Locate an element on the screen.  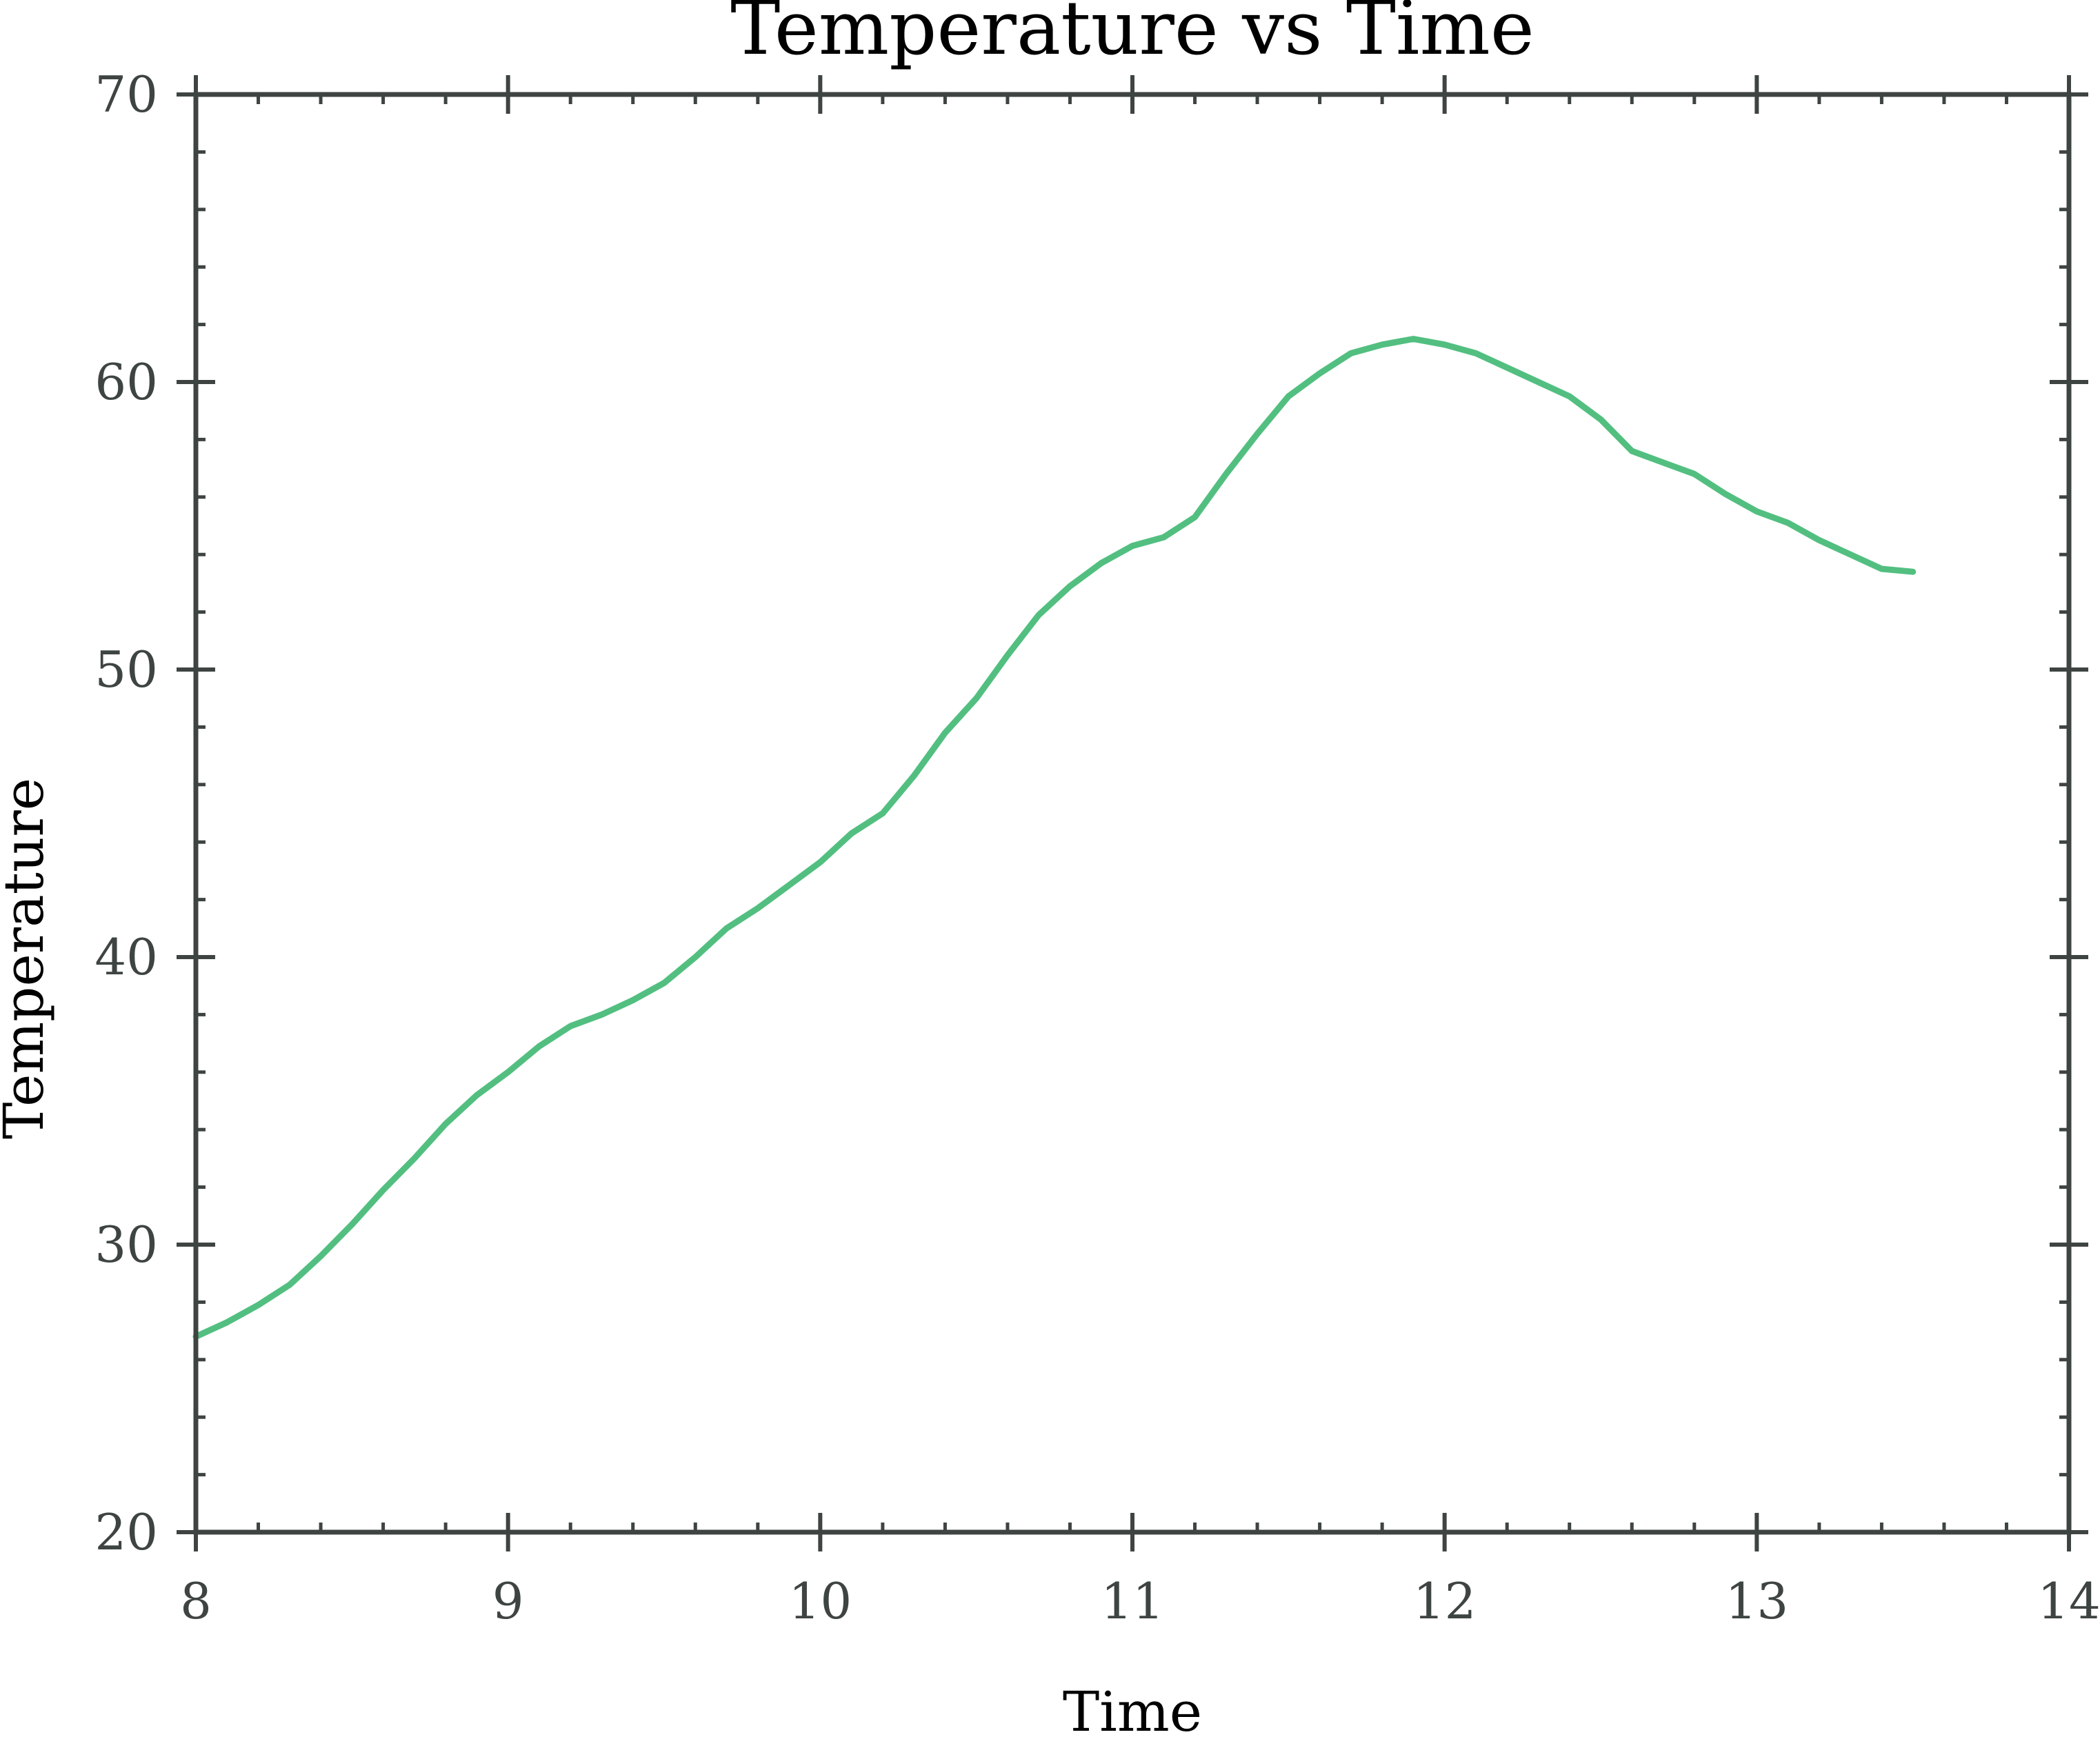
x-tick-labels: 8 9 10 11 12 13 14 is located at coordinates (1140, 1601).